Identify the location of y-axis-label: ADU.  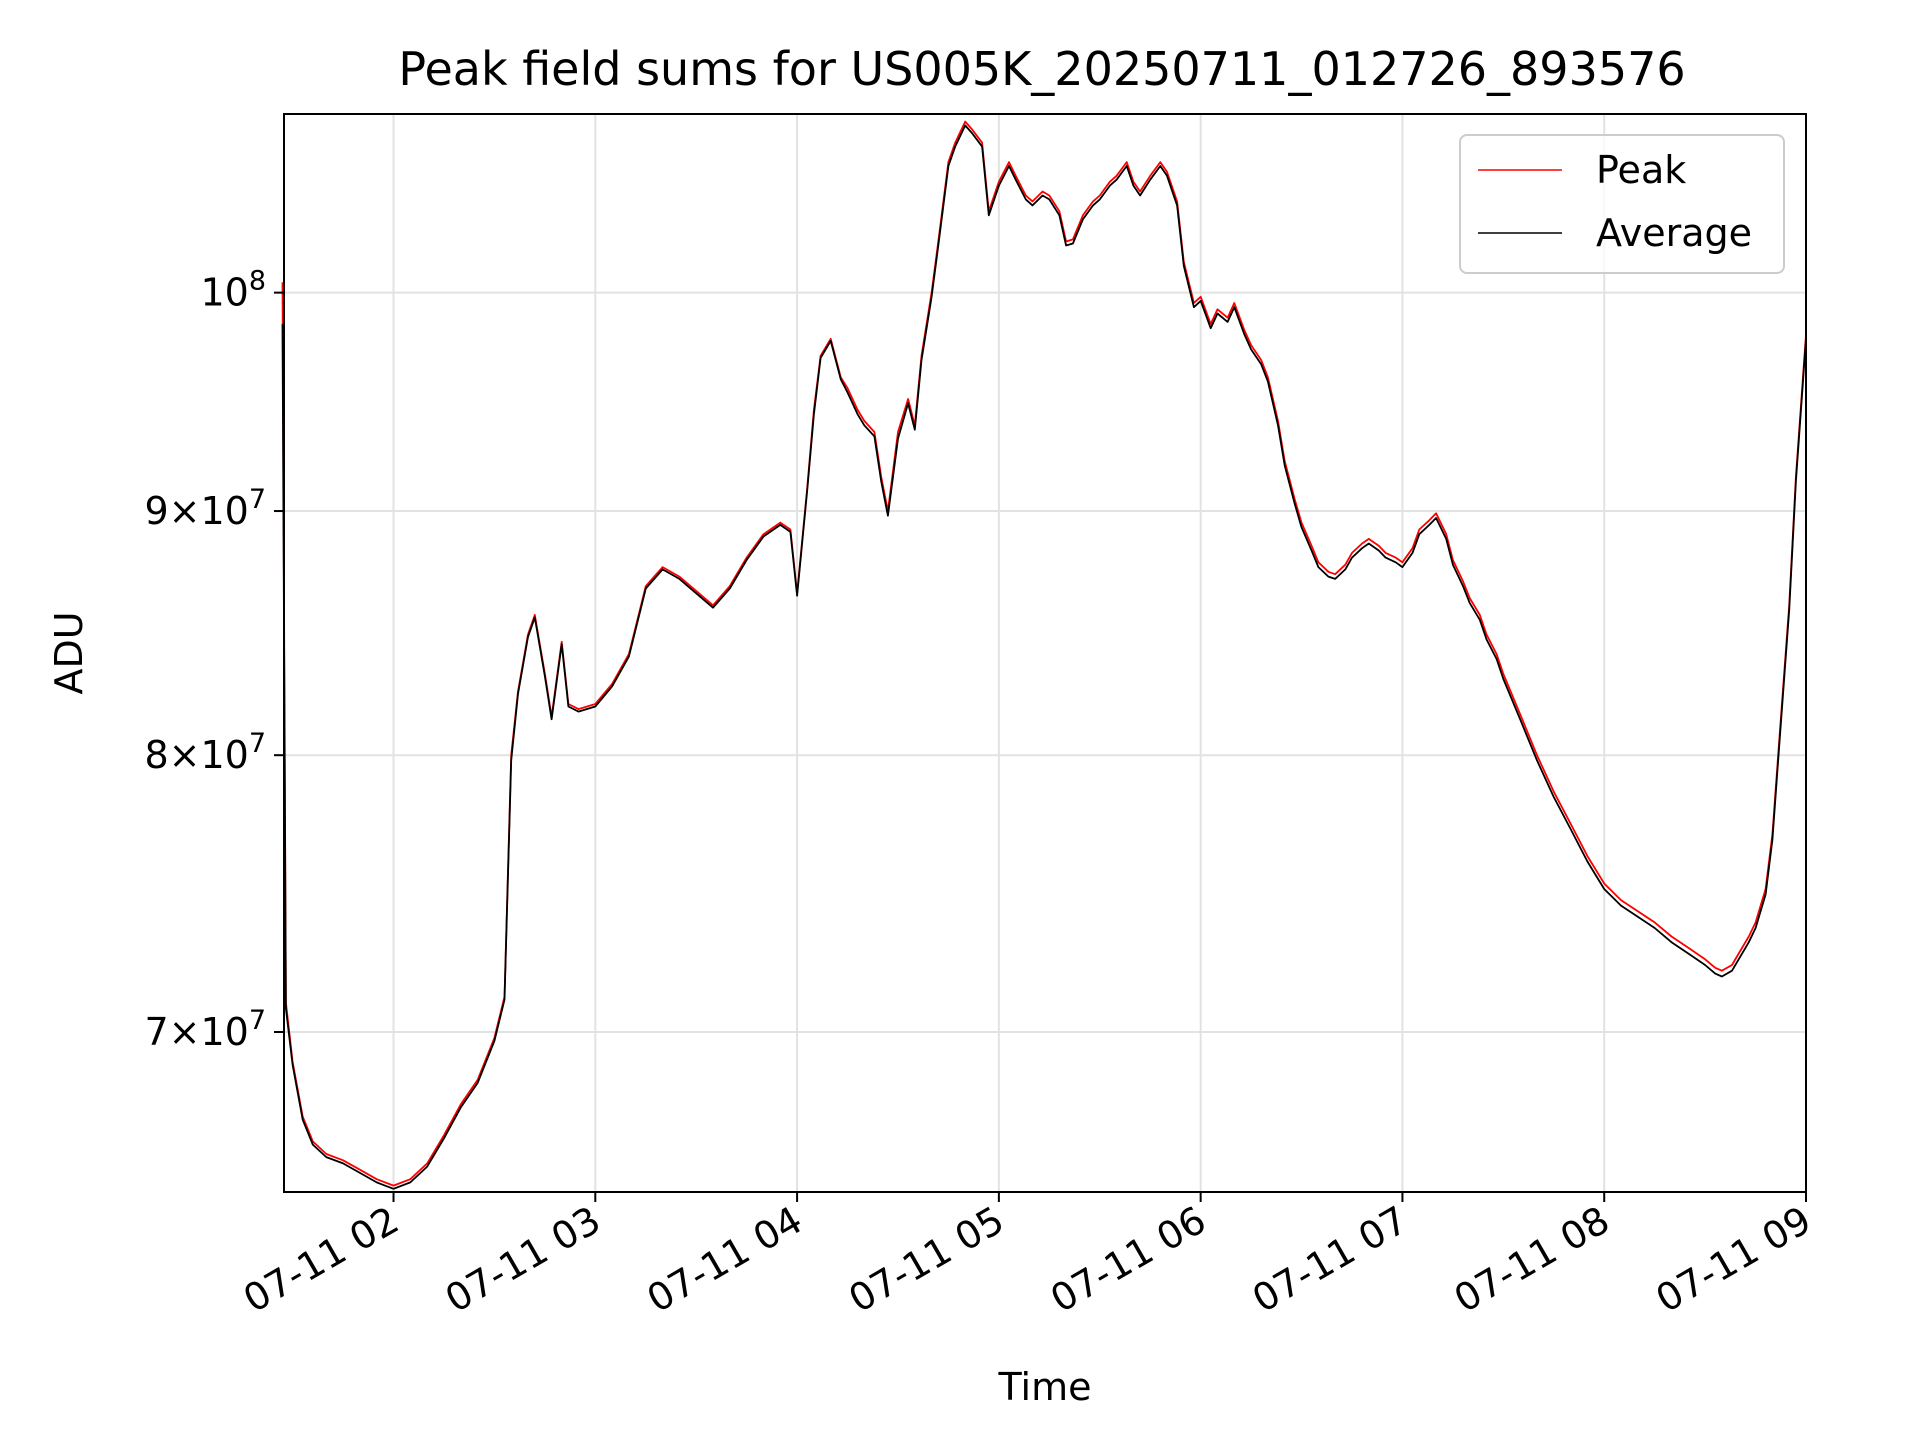
(69, 652).